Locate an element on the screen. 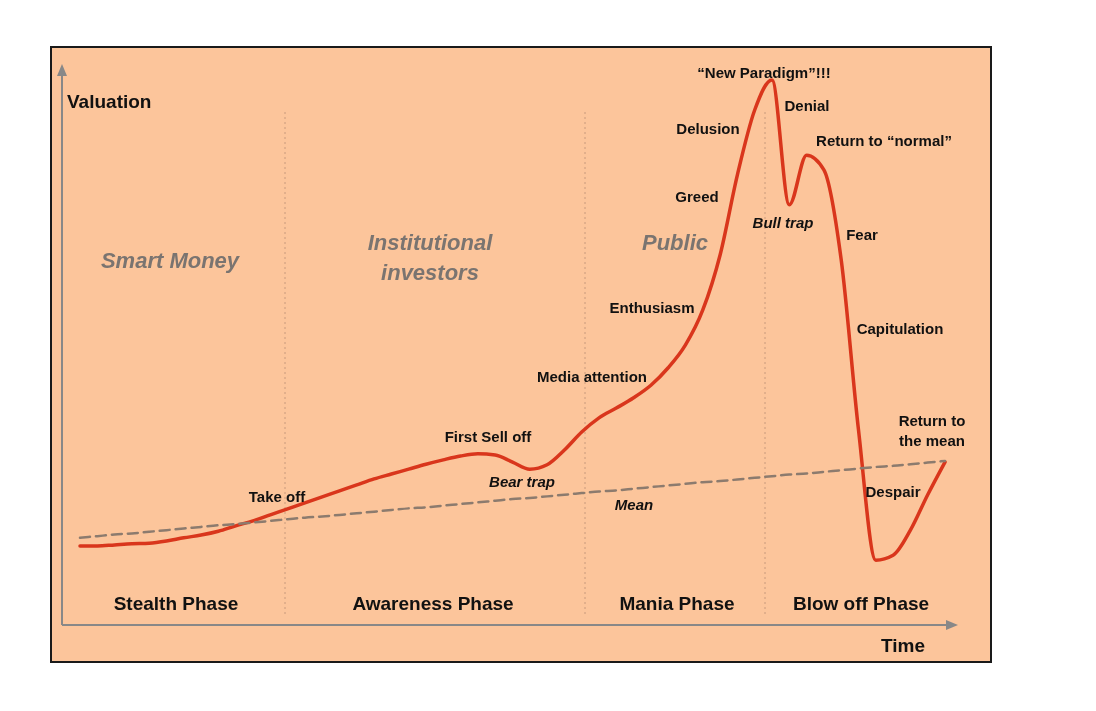 This screenshot has height=711, width=1096. annotation: Capitulation is located at coordinates (900, 328).